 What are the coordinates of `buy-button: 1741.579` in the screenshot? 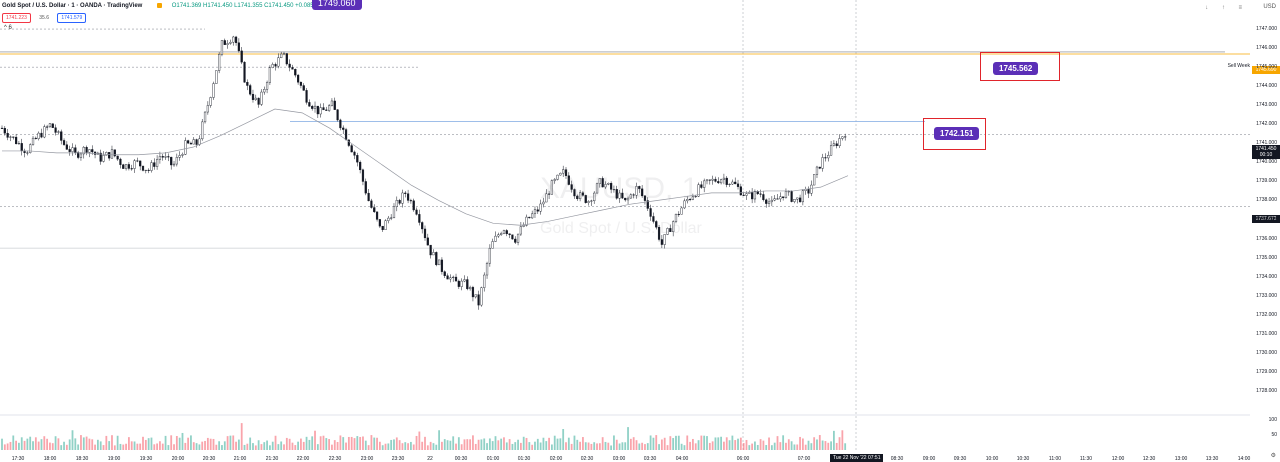 It's located at (72, 18).